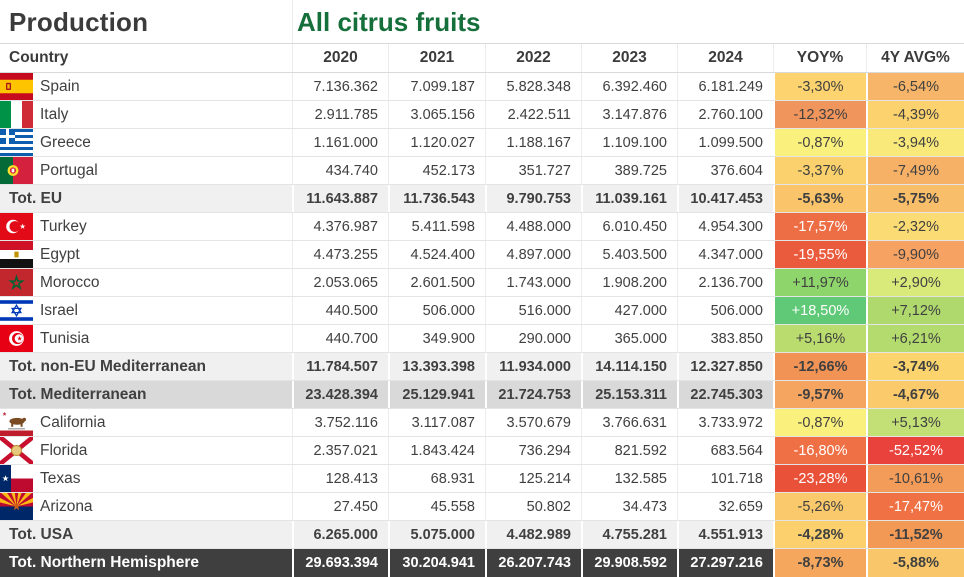 The width and height of the screenshot is (964, 577). What do you see at coordinates (436, 254) in the screenshot?
I see `value-2021-cell: 4.524.400` at bounding box center [436, 254].